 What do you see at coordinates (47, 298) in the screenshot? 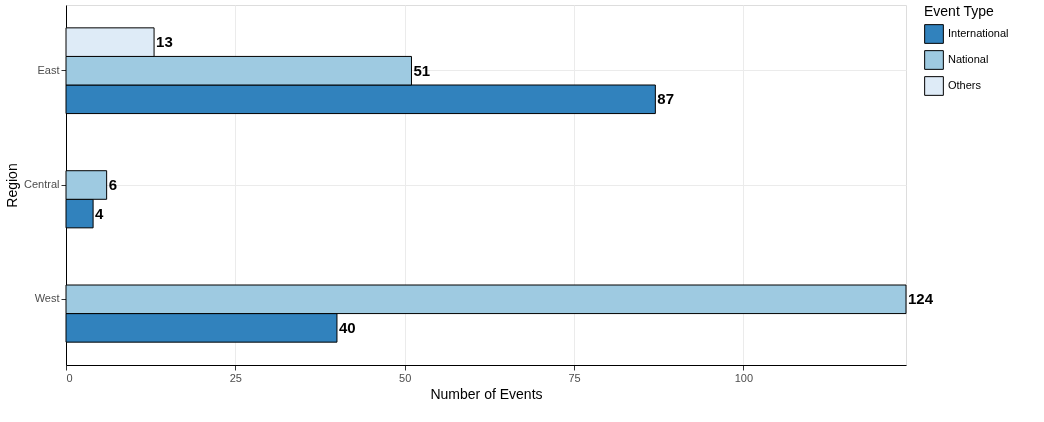
I see `y-tick-label: West` at bounding box center [47, 298].